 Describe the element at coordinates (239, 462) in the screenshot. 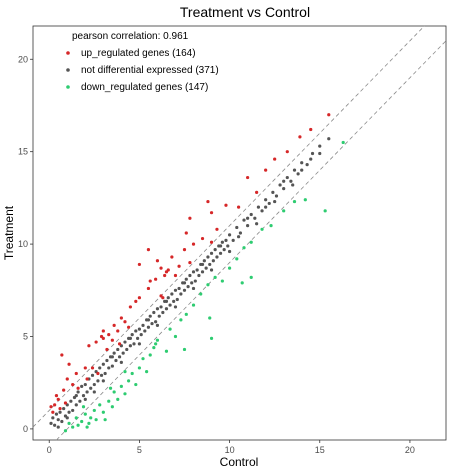

I see `x-axis-label: Control` at that location.